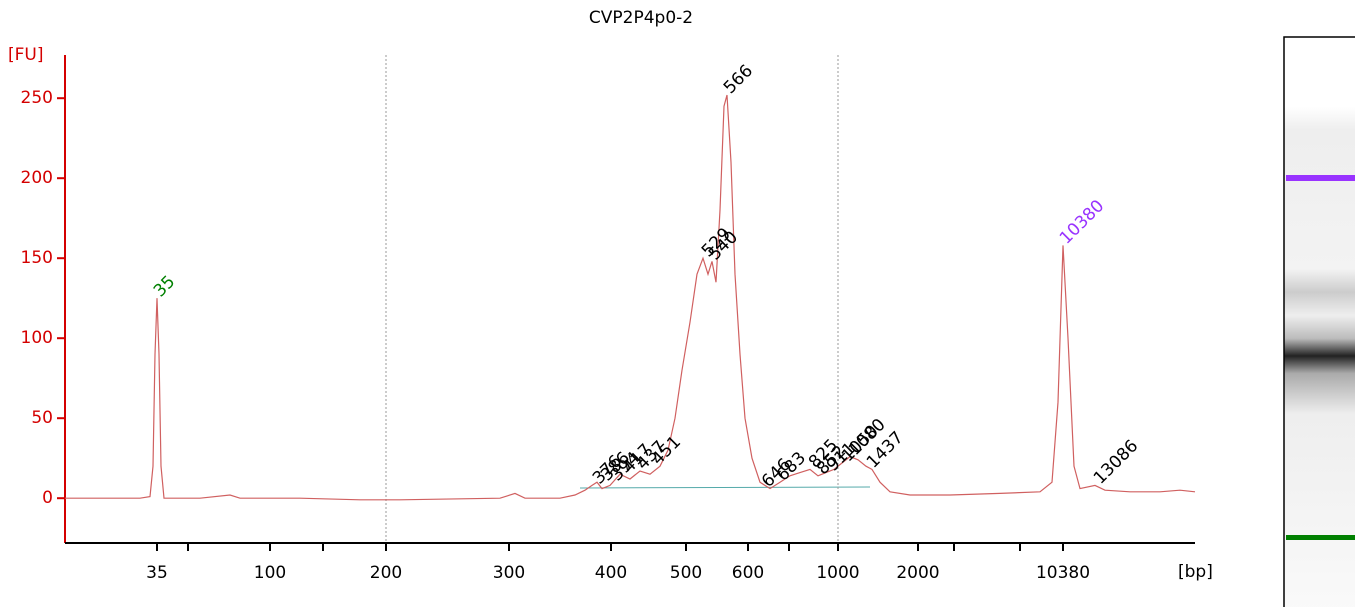 The height and width of the screenshot is (611, 1355). I want to click on y-tick-label: 50, so click(42, 418).